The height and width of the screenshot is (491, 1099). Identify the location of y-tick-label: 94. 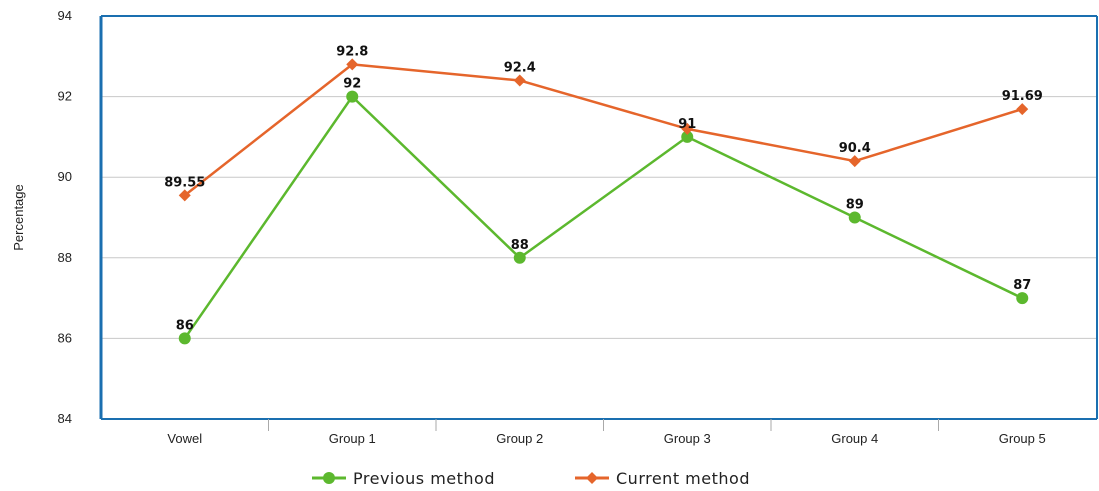
(65, 15).